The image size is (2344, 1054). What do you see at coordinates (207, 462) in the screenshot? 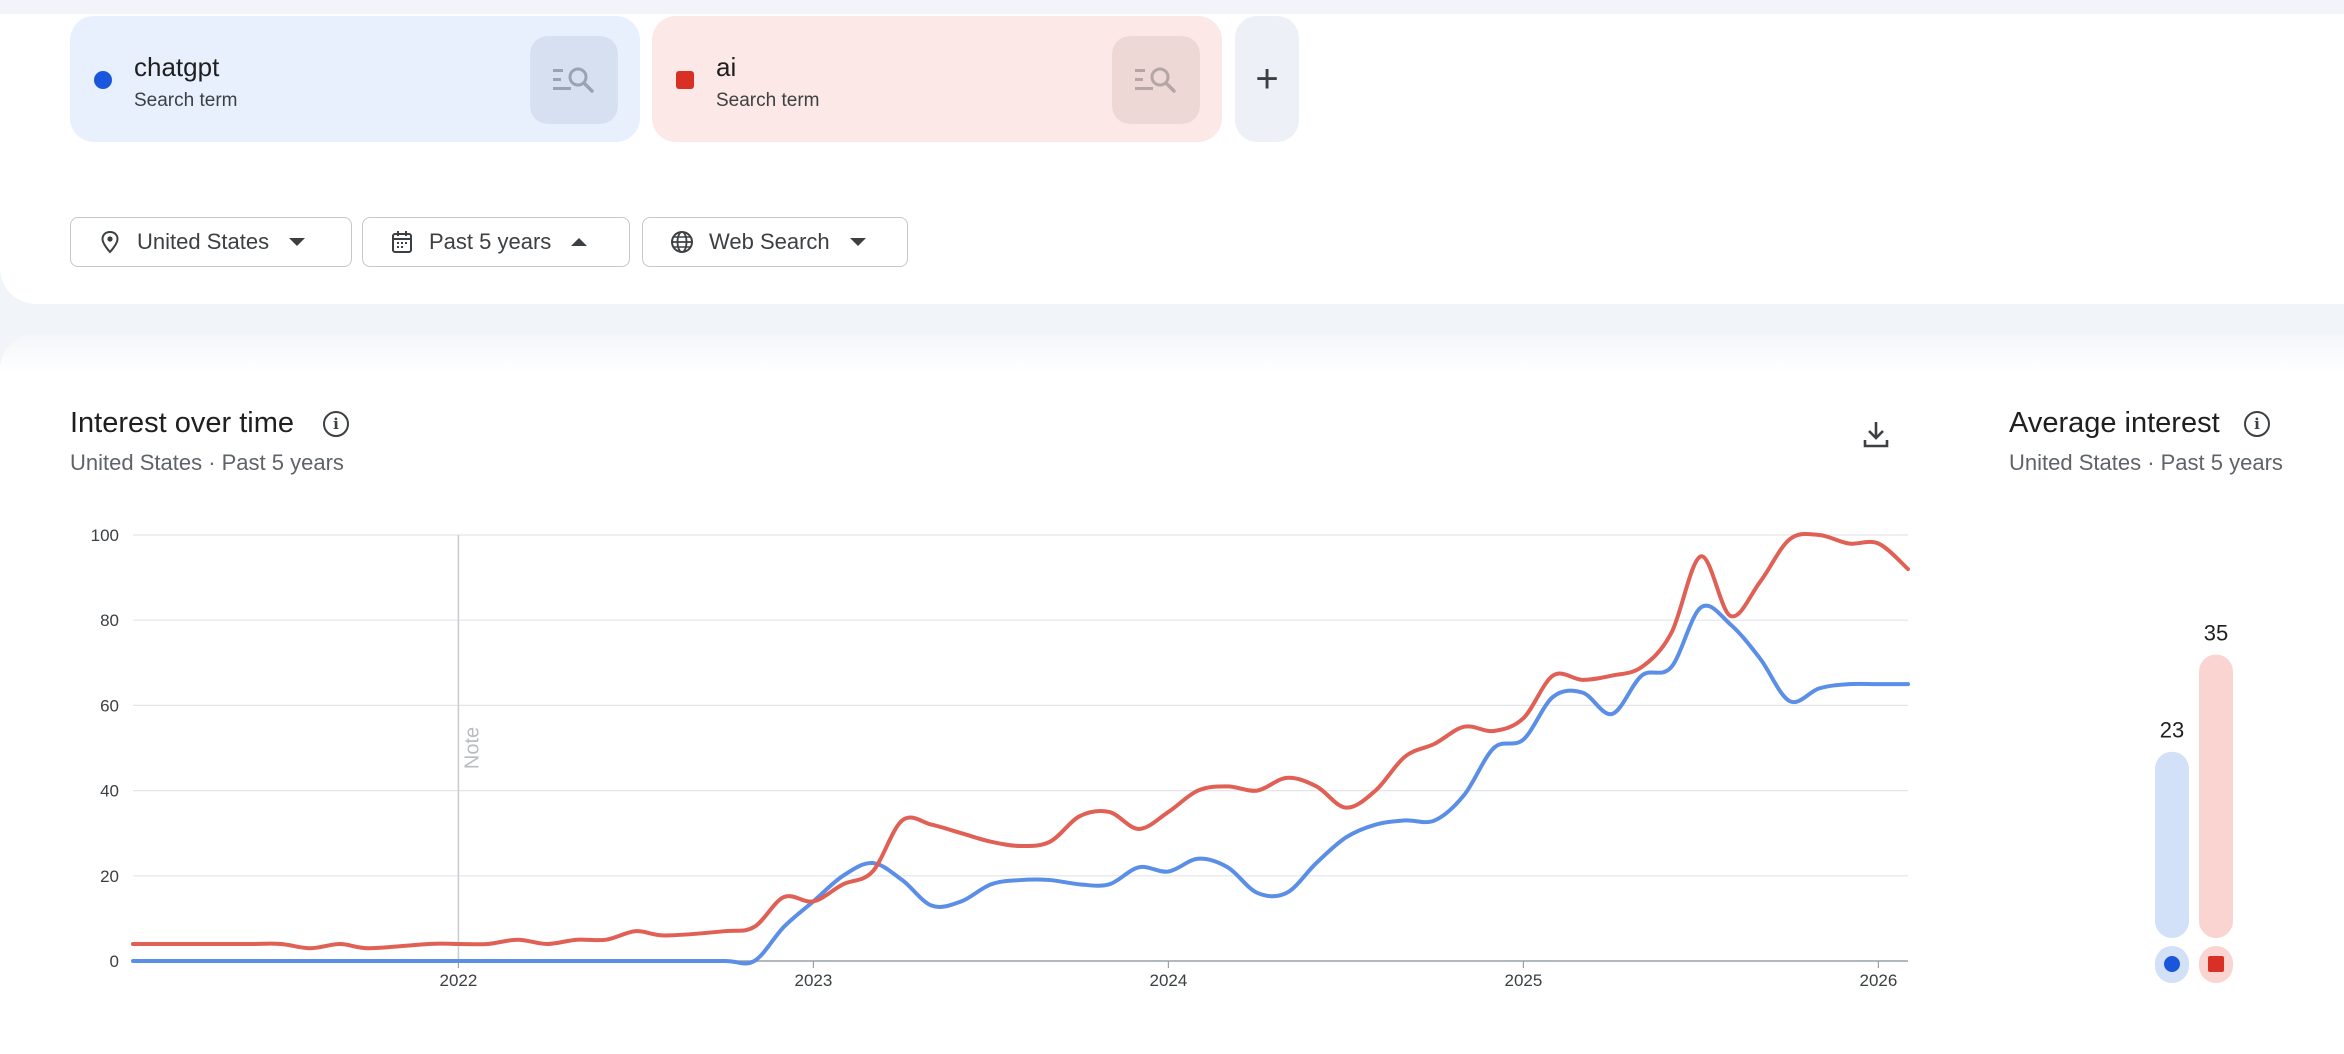
I see `interest-over-time-subtitle: United States · Past 5 years` at bounding box center [207, 462].